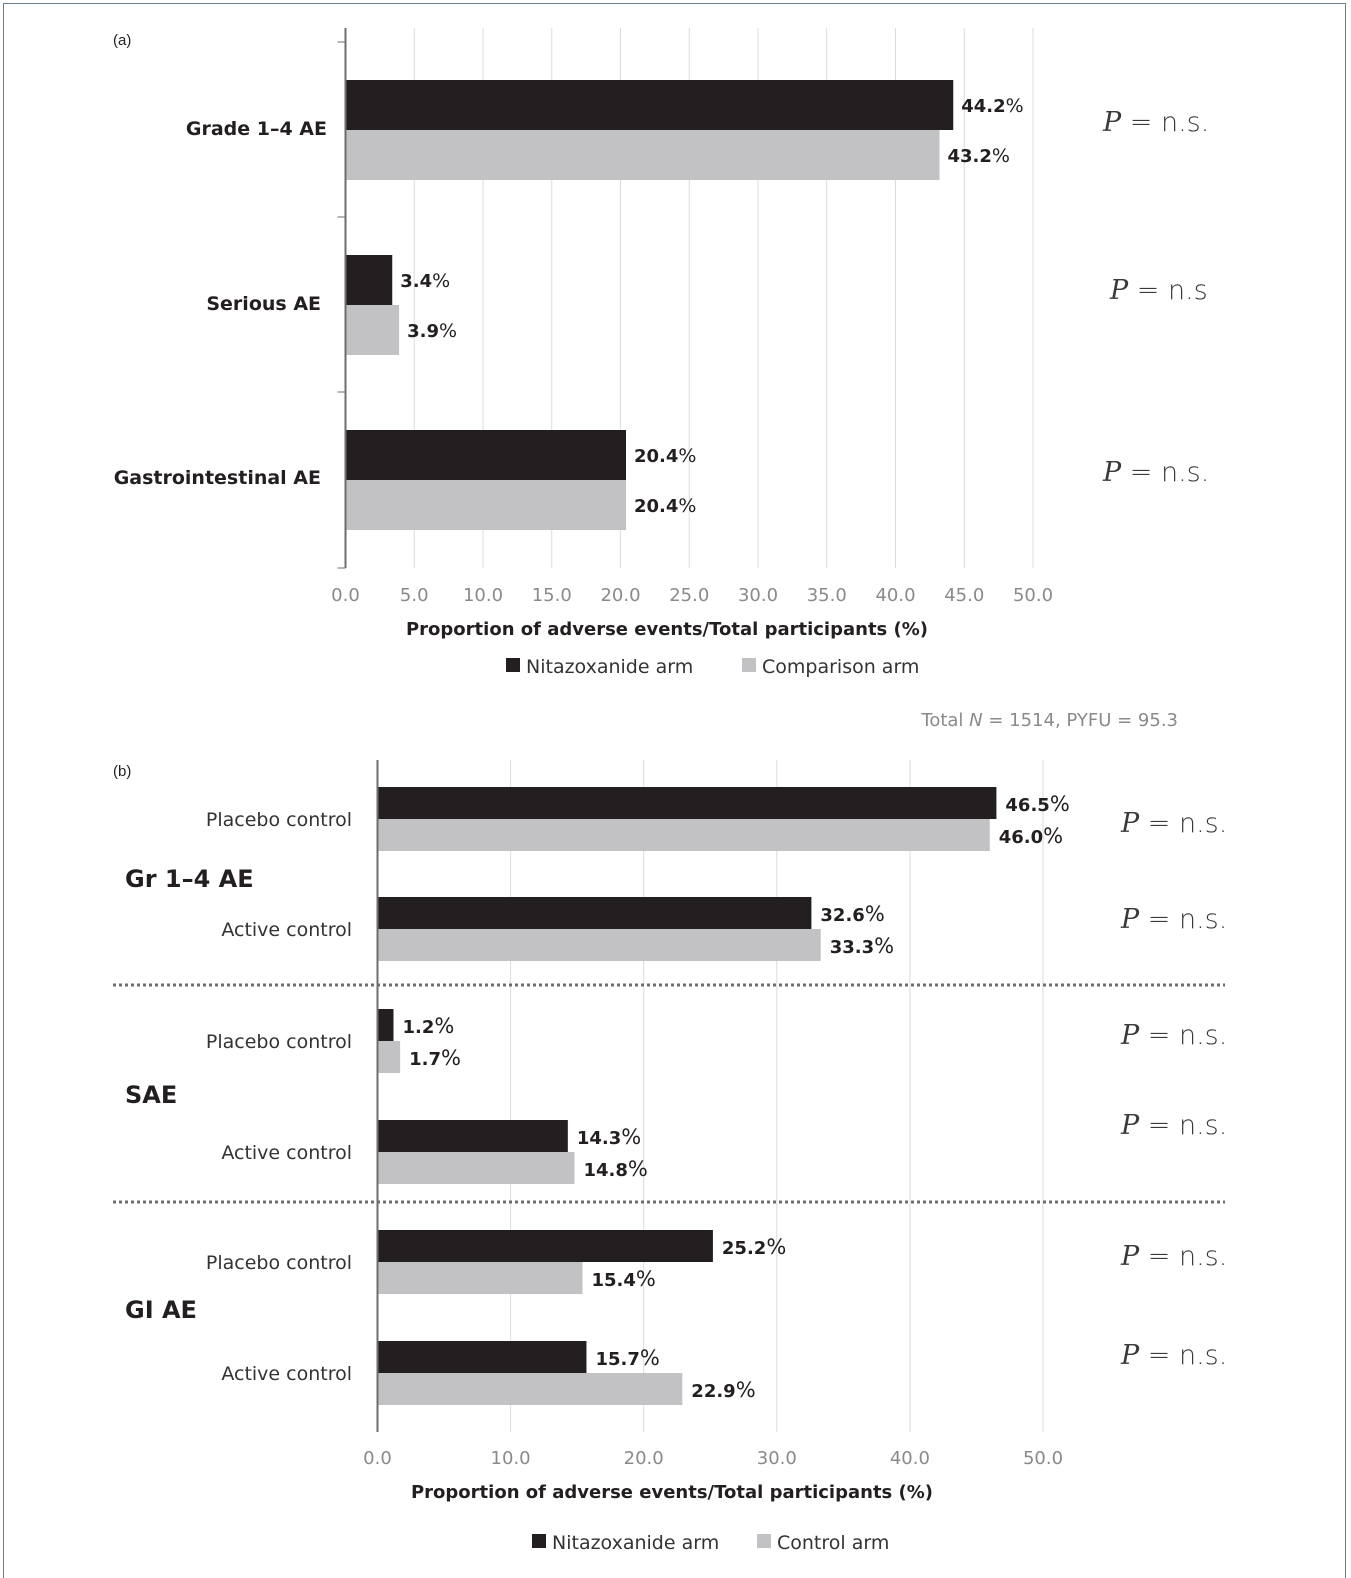 This screenshot has height=1578, width=1351. I want to click on panel-b-tick-labels: 0.0 10.0 20.0 30.0 40.0 50.0, so click(713, 1458).